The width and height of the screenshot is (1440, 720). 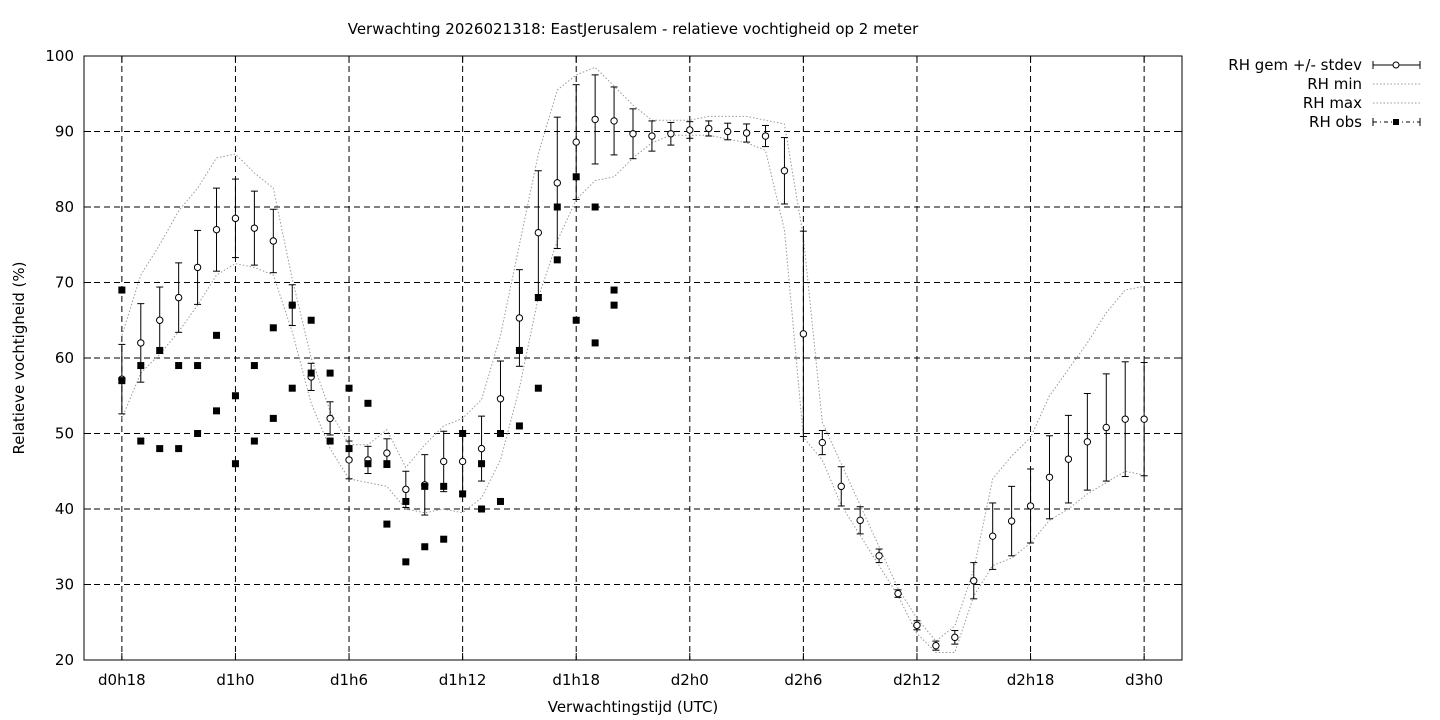 What do you see at coordinates (1031, 680) in the screenshot?
I see `x-tick-label: d2h18` at bounding box center [1031, 680].